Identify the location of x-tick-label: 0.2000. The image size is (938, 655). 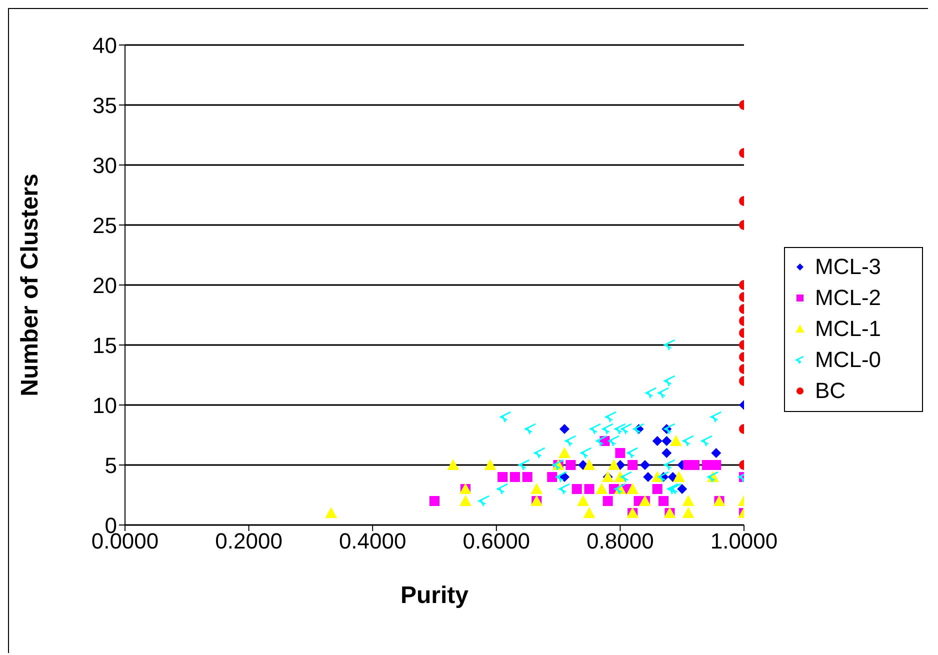
(248, 541).